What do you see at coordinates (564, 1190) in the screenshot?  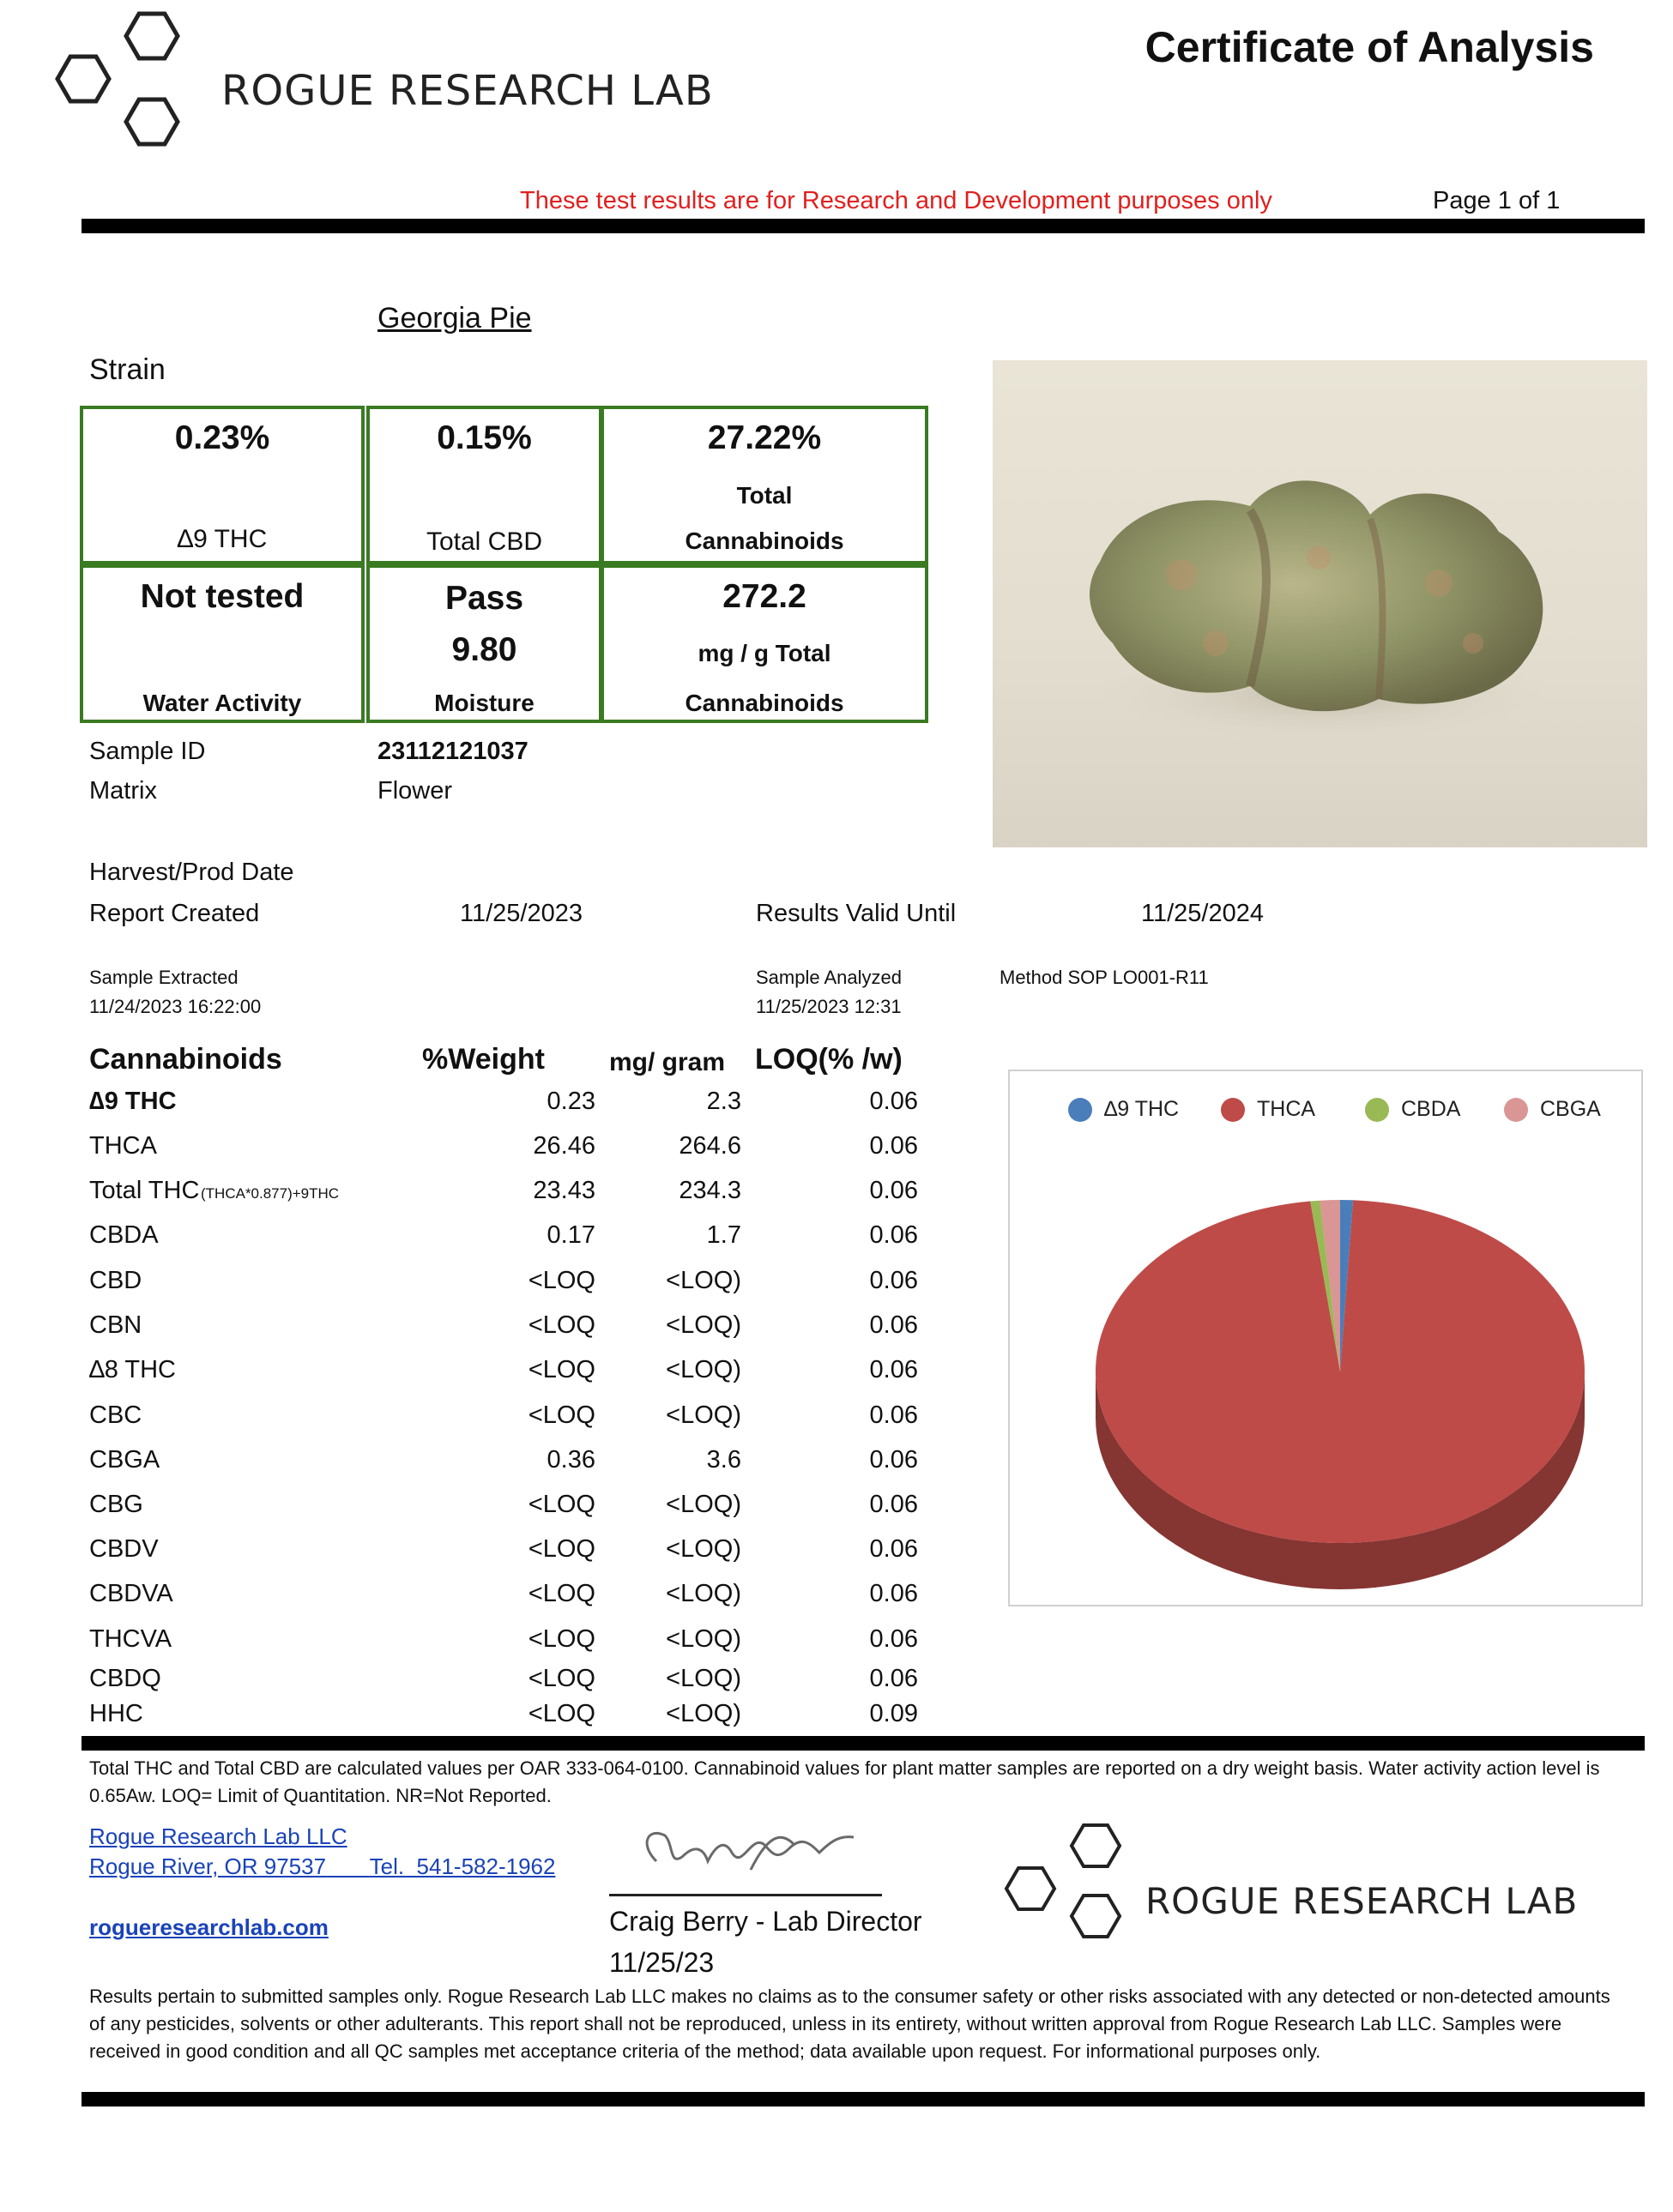 I see `weight-value: 23.43` at bounding box center [564, 1190].